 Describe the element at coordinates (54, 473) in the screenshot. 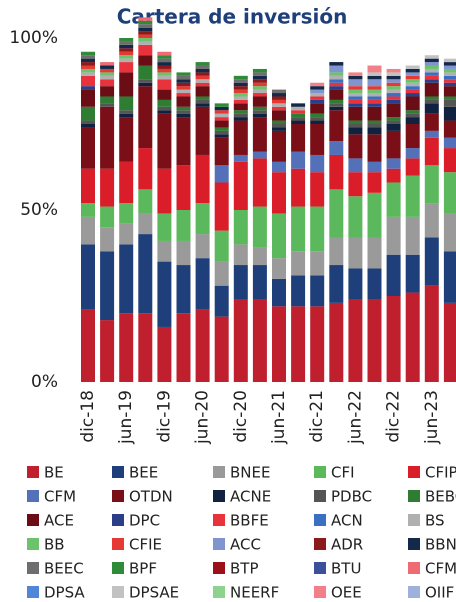

I see `legend-label: BE` at that location.